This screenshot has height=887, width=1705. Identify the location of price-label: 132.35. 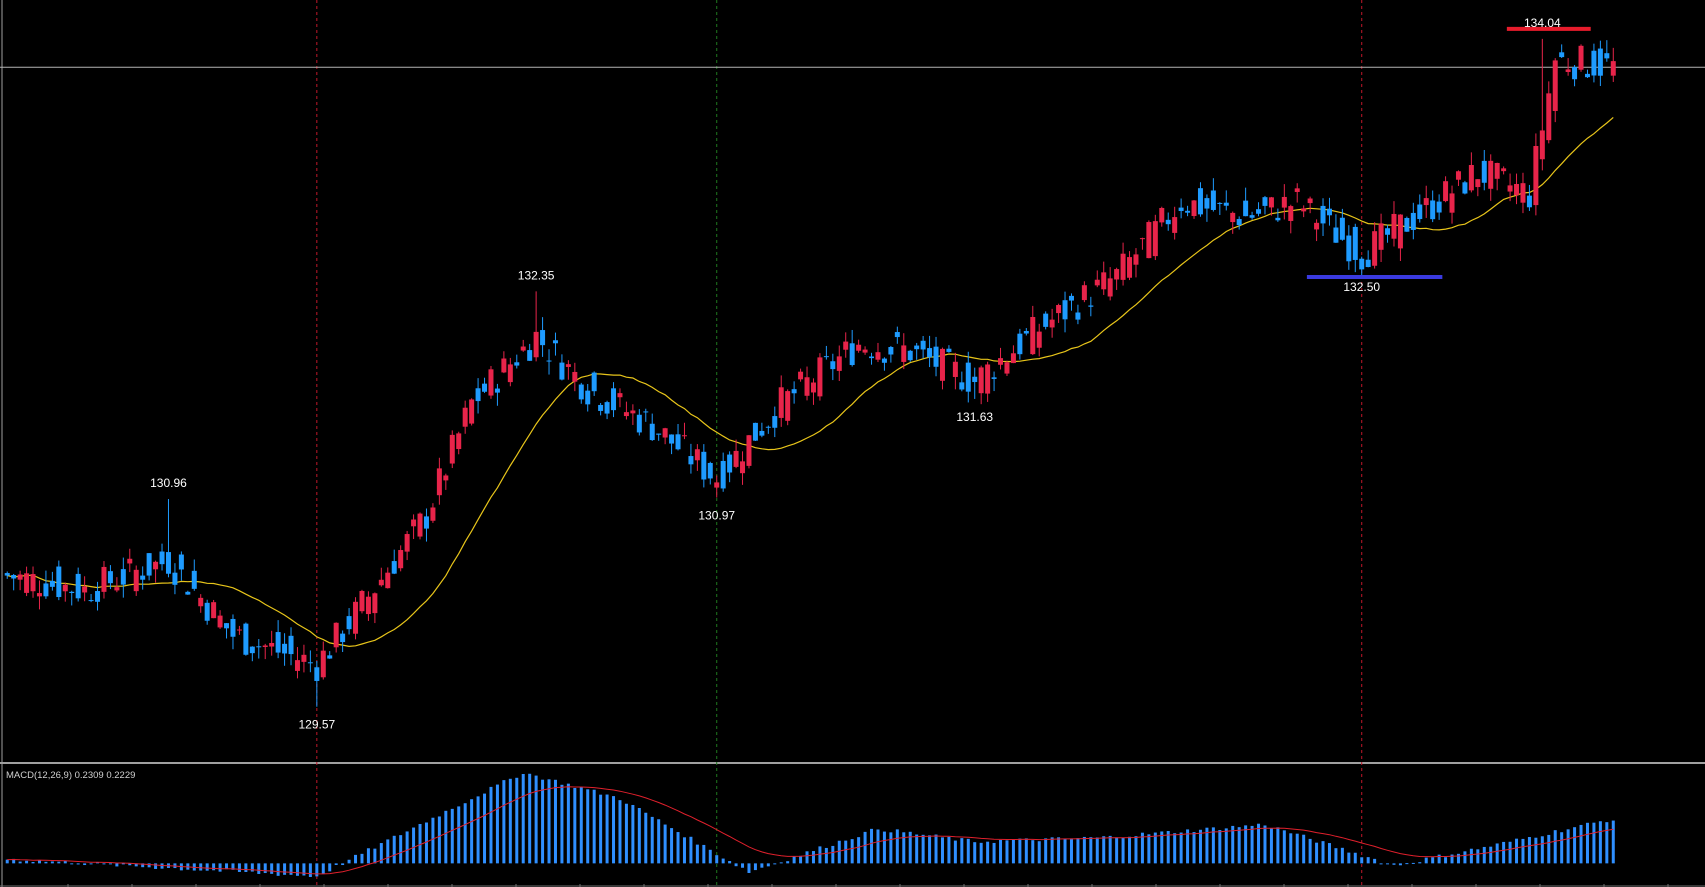
(536, 275).